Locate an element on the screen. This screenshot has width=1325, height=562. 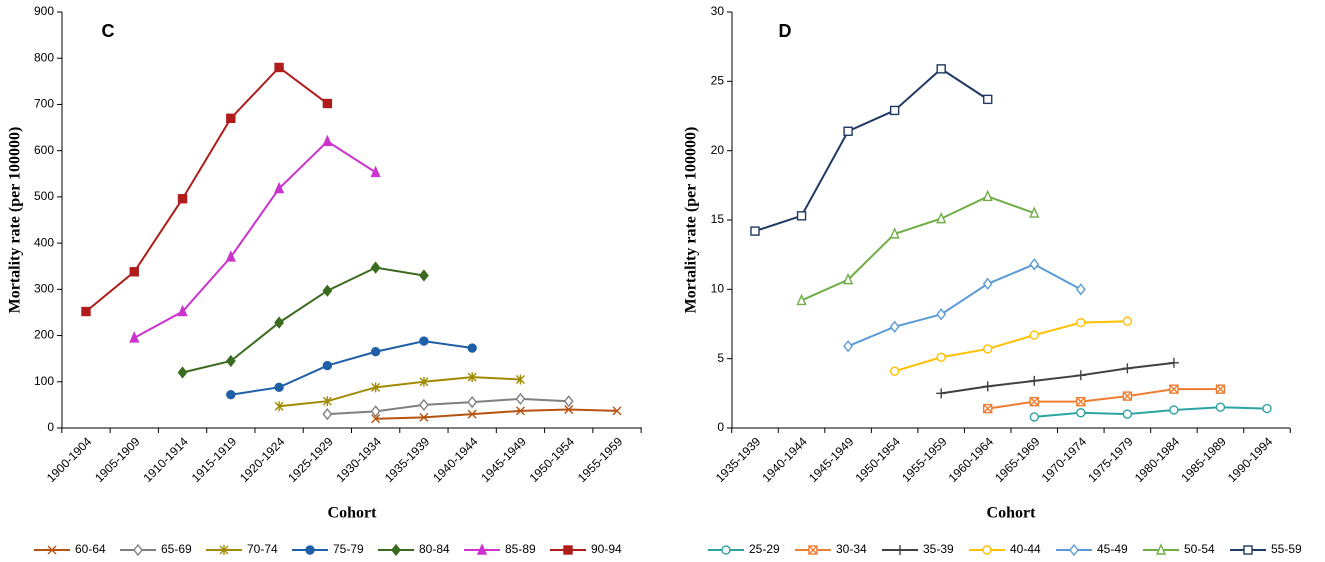
legend-item: 70-74 is located at coordinates (242, 549).